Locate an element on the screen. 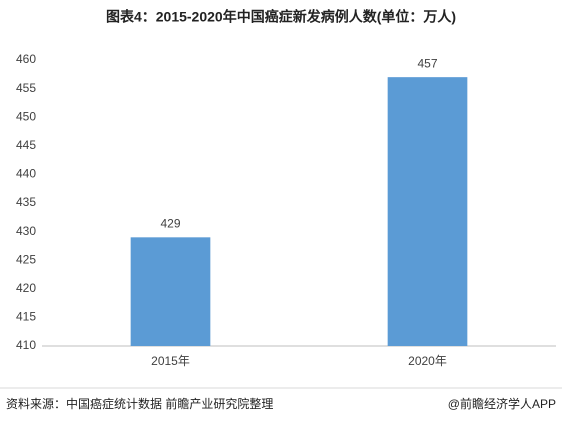 This screenshot has width=562, height=424. y-tick-label: 435 is located at coordinates (26, 202).